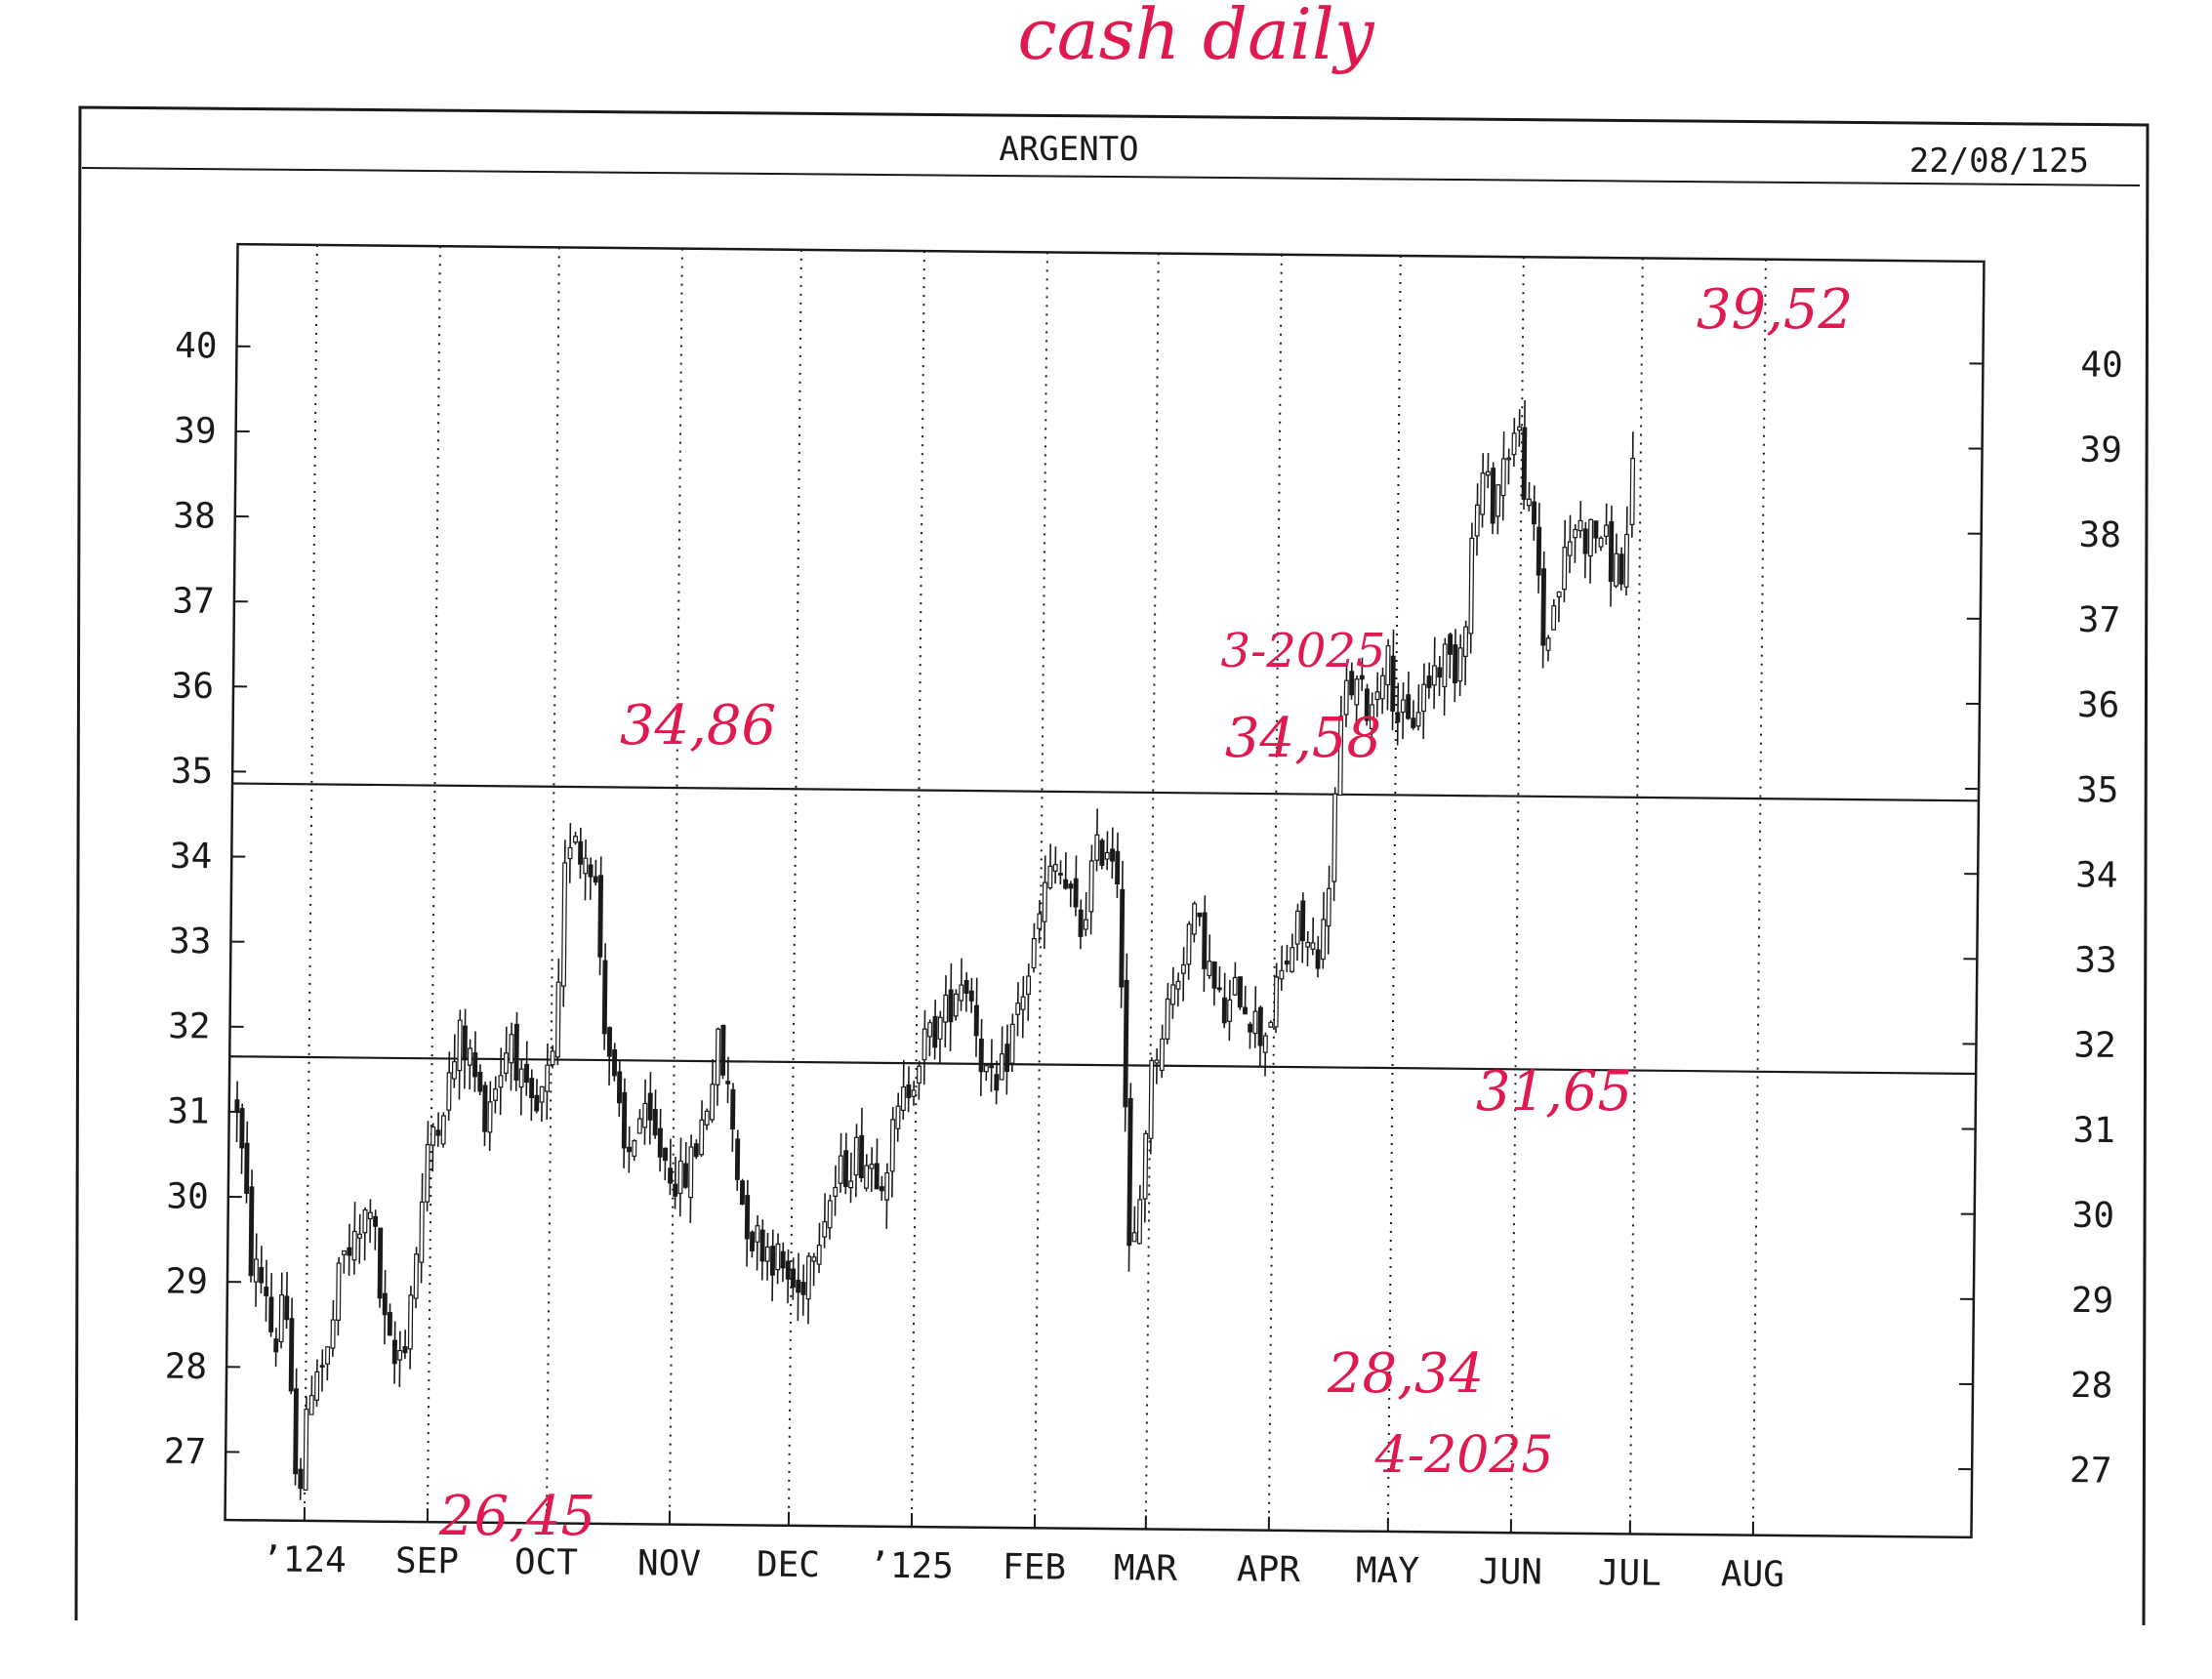 The height and width of the screenshot is (1679, 2212). Describe the element at coordinates (2101, 365) in the screenshot. I see `y-tick-label-right: 40` at that location.